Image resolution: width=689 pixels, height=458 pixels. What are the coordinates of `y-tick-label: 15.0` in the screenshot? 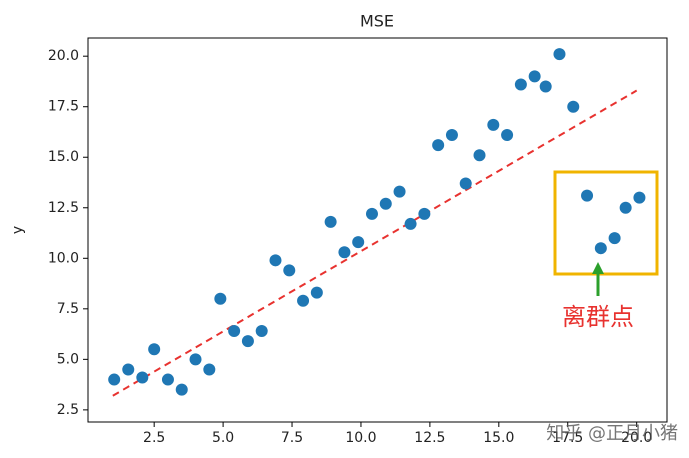 It's located at (63, 157).